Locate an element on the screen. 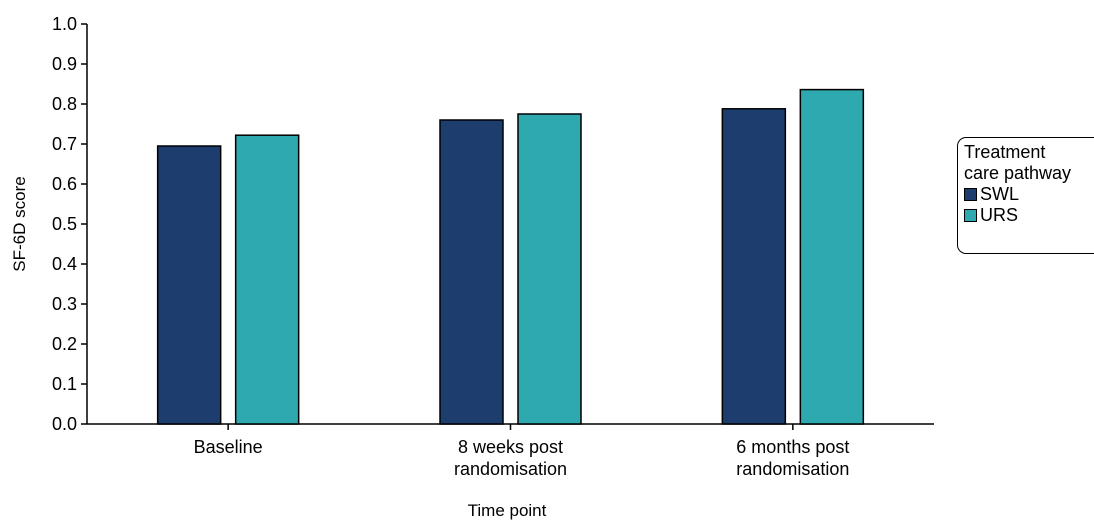 The height and width of the screenshot is (521, 1094). y-tick-label: 0.8 is located at coordinates (64, 104).